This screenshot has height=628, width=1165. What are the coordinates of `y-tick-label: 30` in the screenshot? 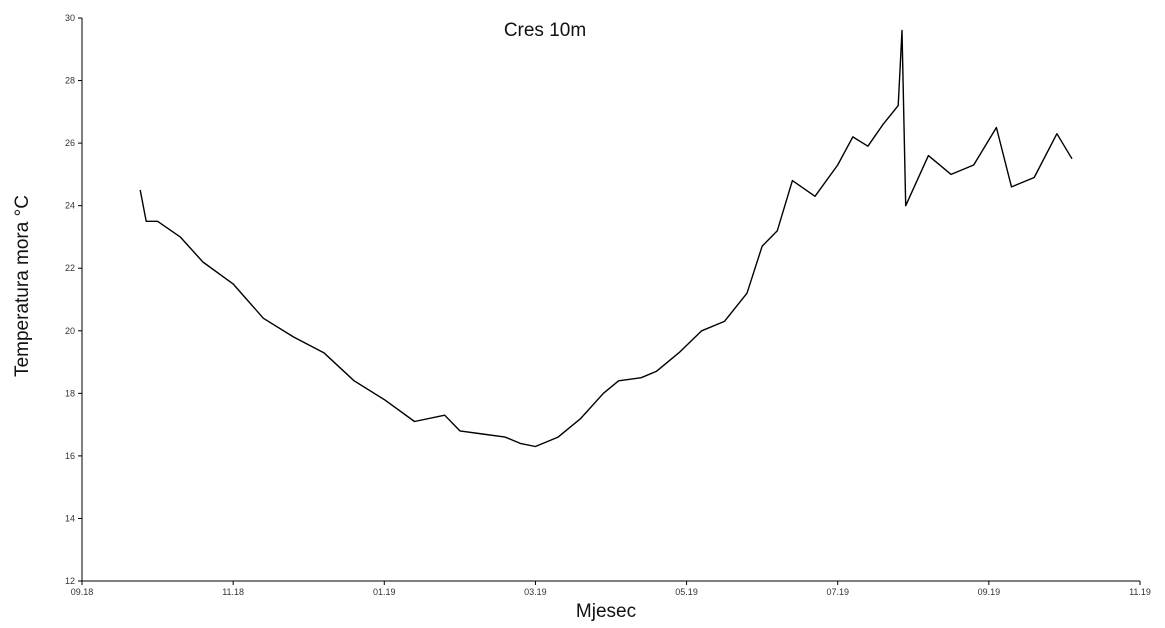 It's located at (70, 18).